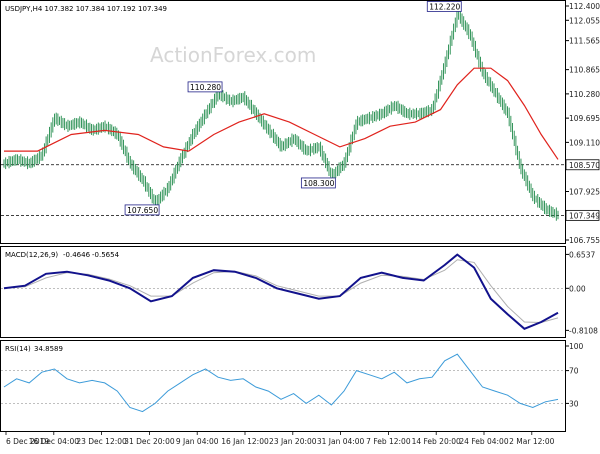 This screenshot has width=600, height=454. I want to click on price-tick-7-box, so click(582, 165).